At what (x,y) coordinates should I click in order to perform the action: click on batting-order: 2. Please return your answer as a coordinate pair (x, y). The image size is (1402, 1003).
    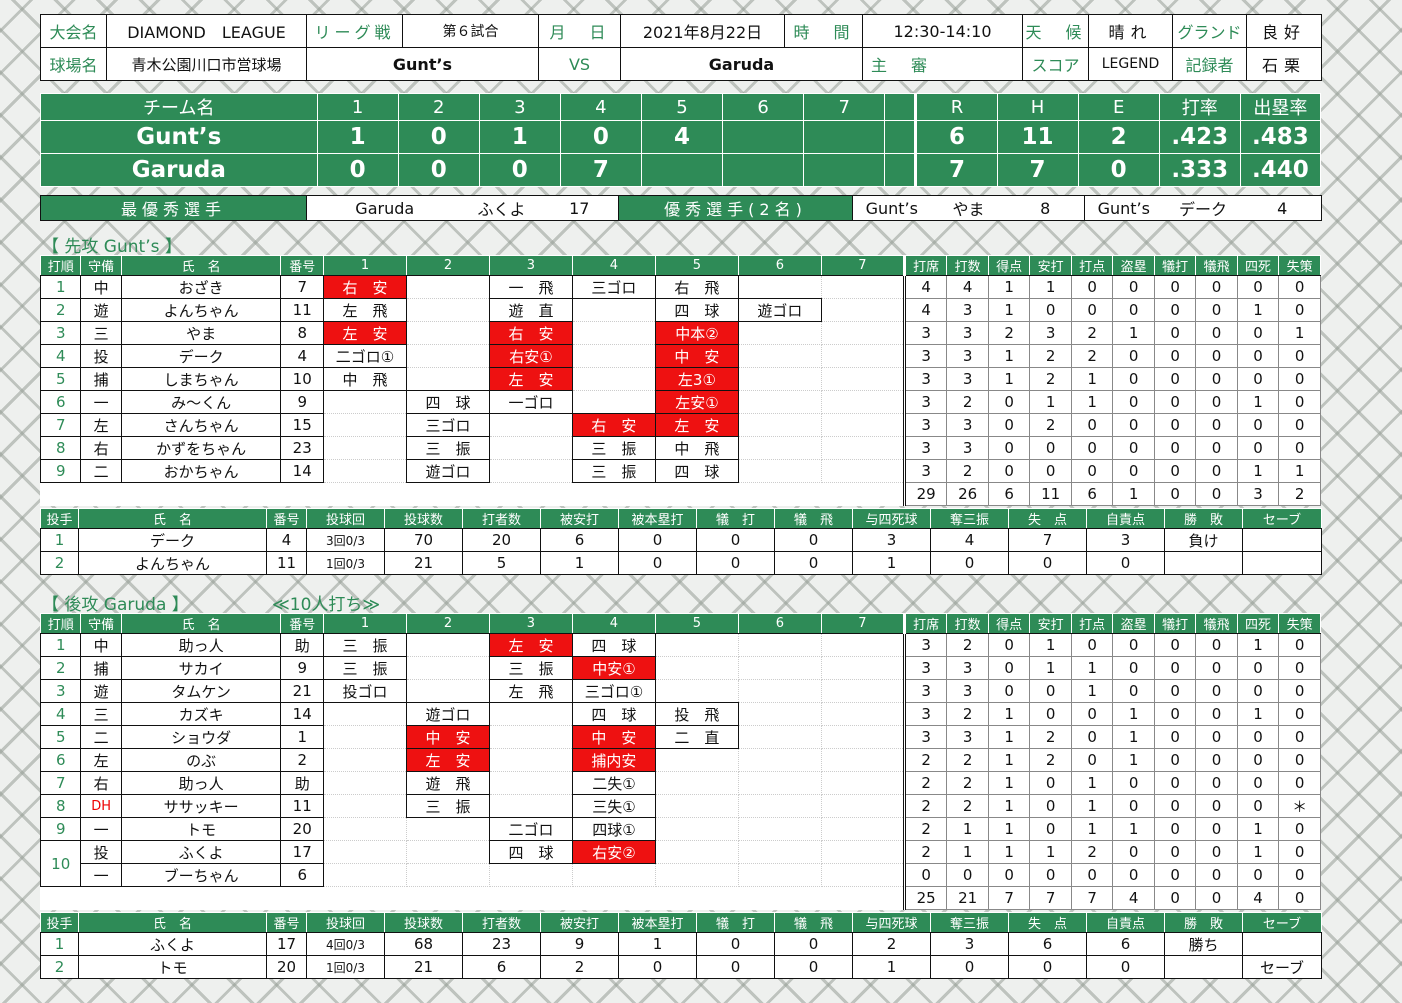
    Looking at the image, I should click on (60, 668).